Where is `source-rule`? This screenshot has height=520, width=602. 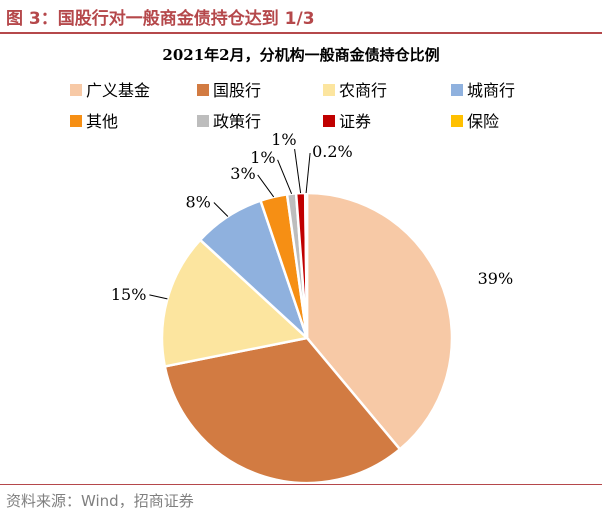
source-rule is located at coordinates (301, 484).